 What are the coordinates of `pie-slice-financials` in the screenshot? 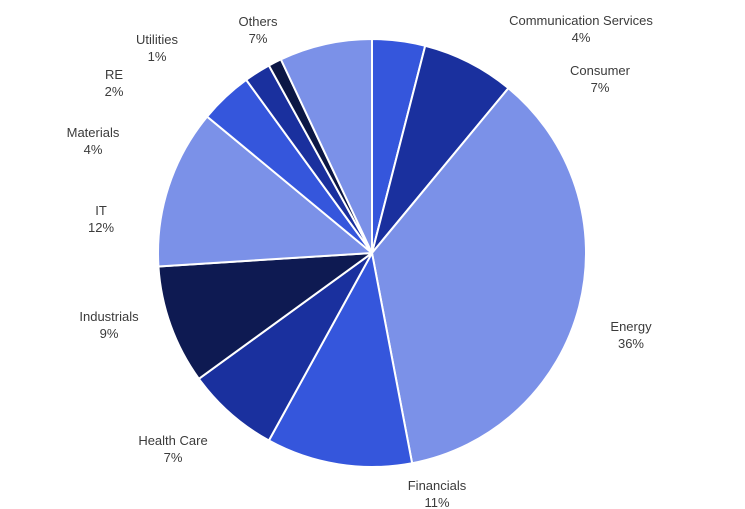 It's located at (340, 360).